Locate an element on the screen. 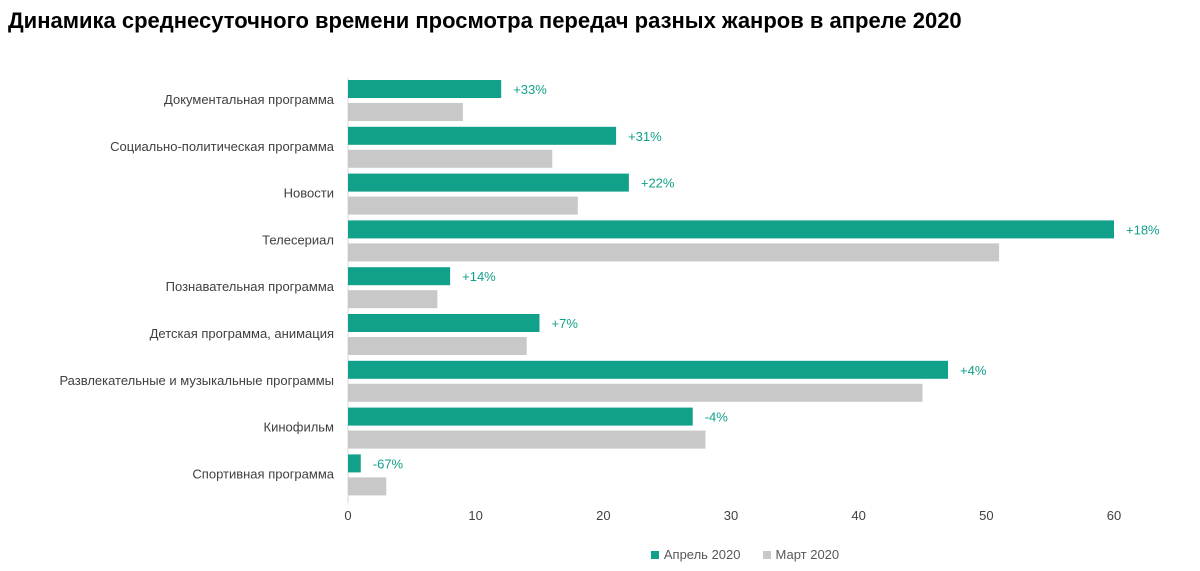 The image size is (1200, 571). data-label: +18% is located at coordinates (1143, 229).